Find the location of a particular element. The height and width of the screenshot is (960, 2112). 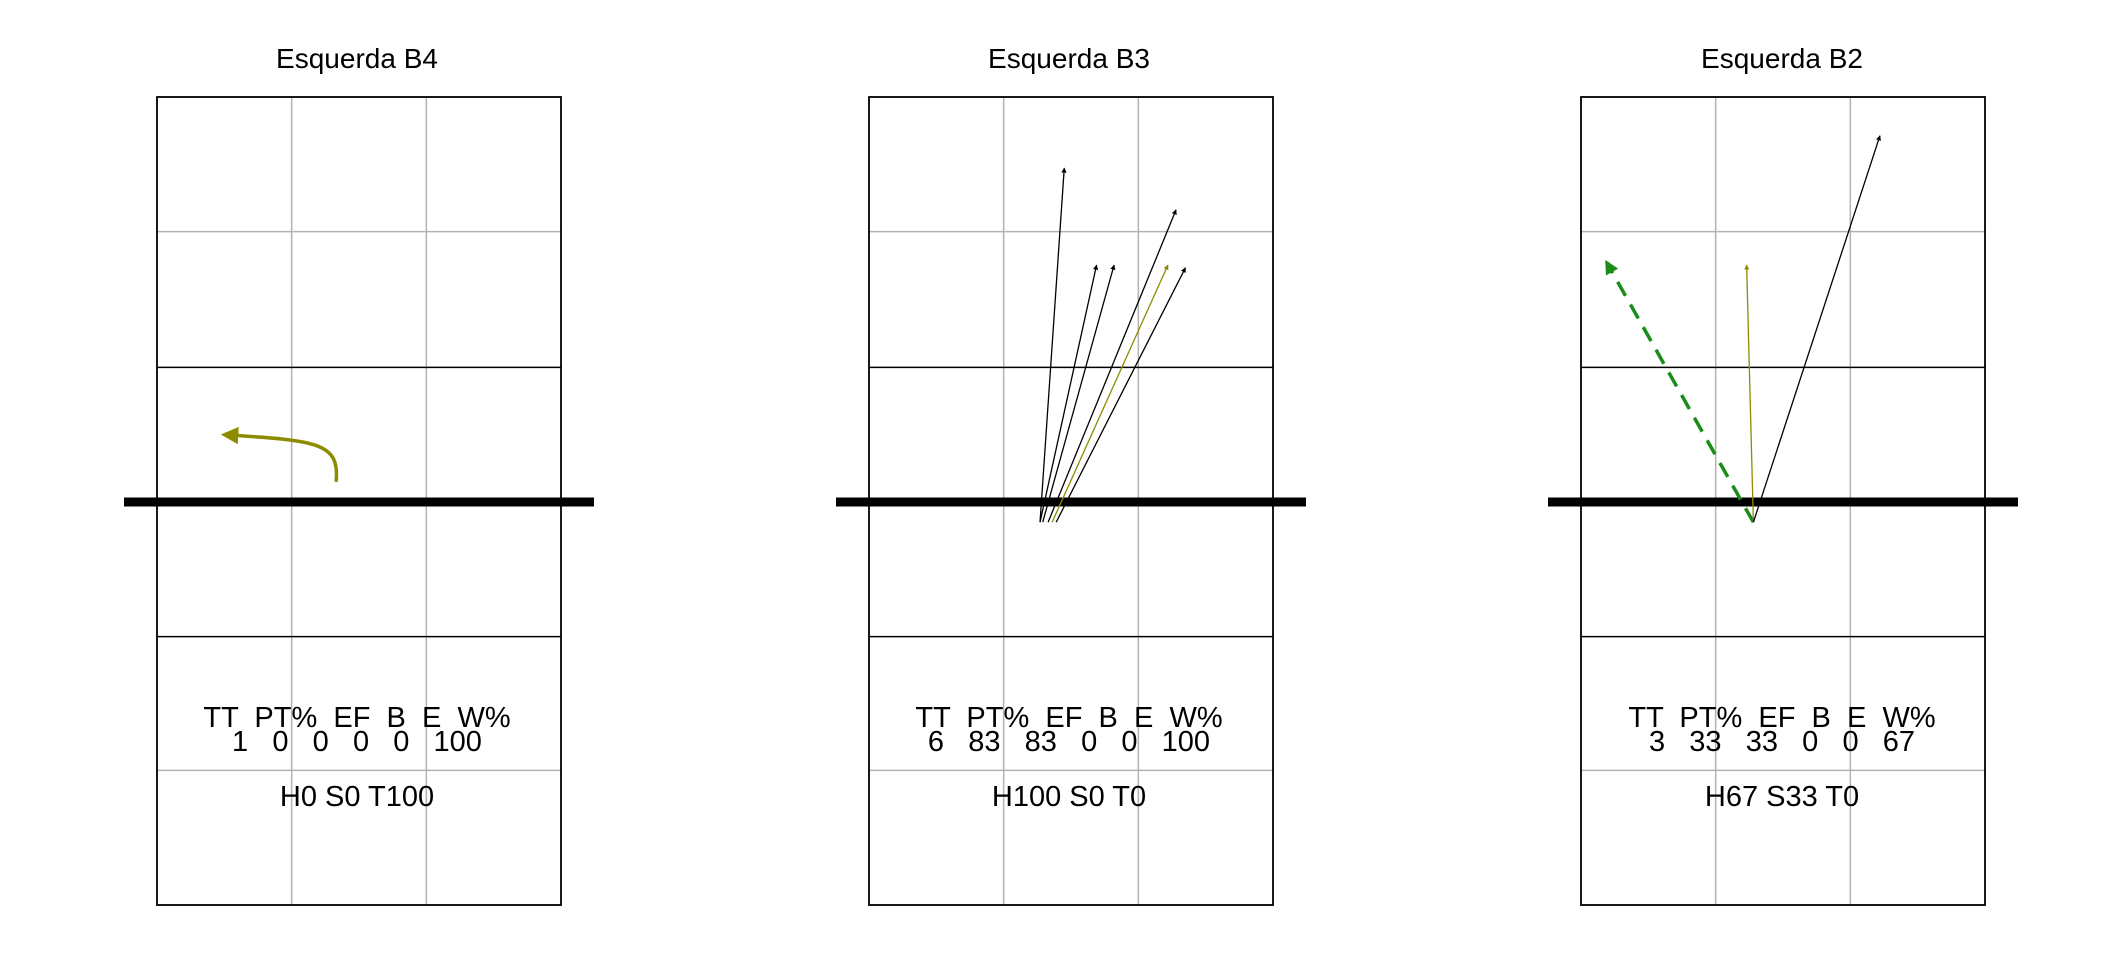

zone-distribution: H0 S0 T100 is located at coordinates (357, 797).